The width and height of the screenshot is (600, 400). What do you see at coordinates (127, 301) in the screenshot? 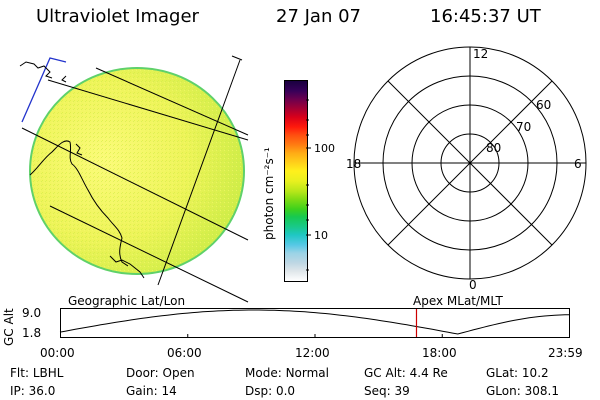
I see `timeline-left-title: Geographic Lat/Lon` at bounding box center [127, 301].